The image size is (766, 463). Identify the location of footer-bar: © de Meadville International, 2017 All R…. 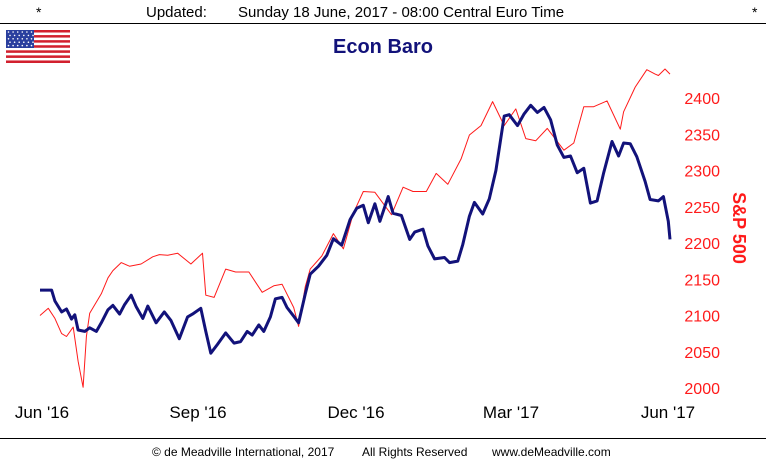
(383, 450).